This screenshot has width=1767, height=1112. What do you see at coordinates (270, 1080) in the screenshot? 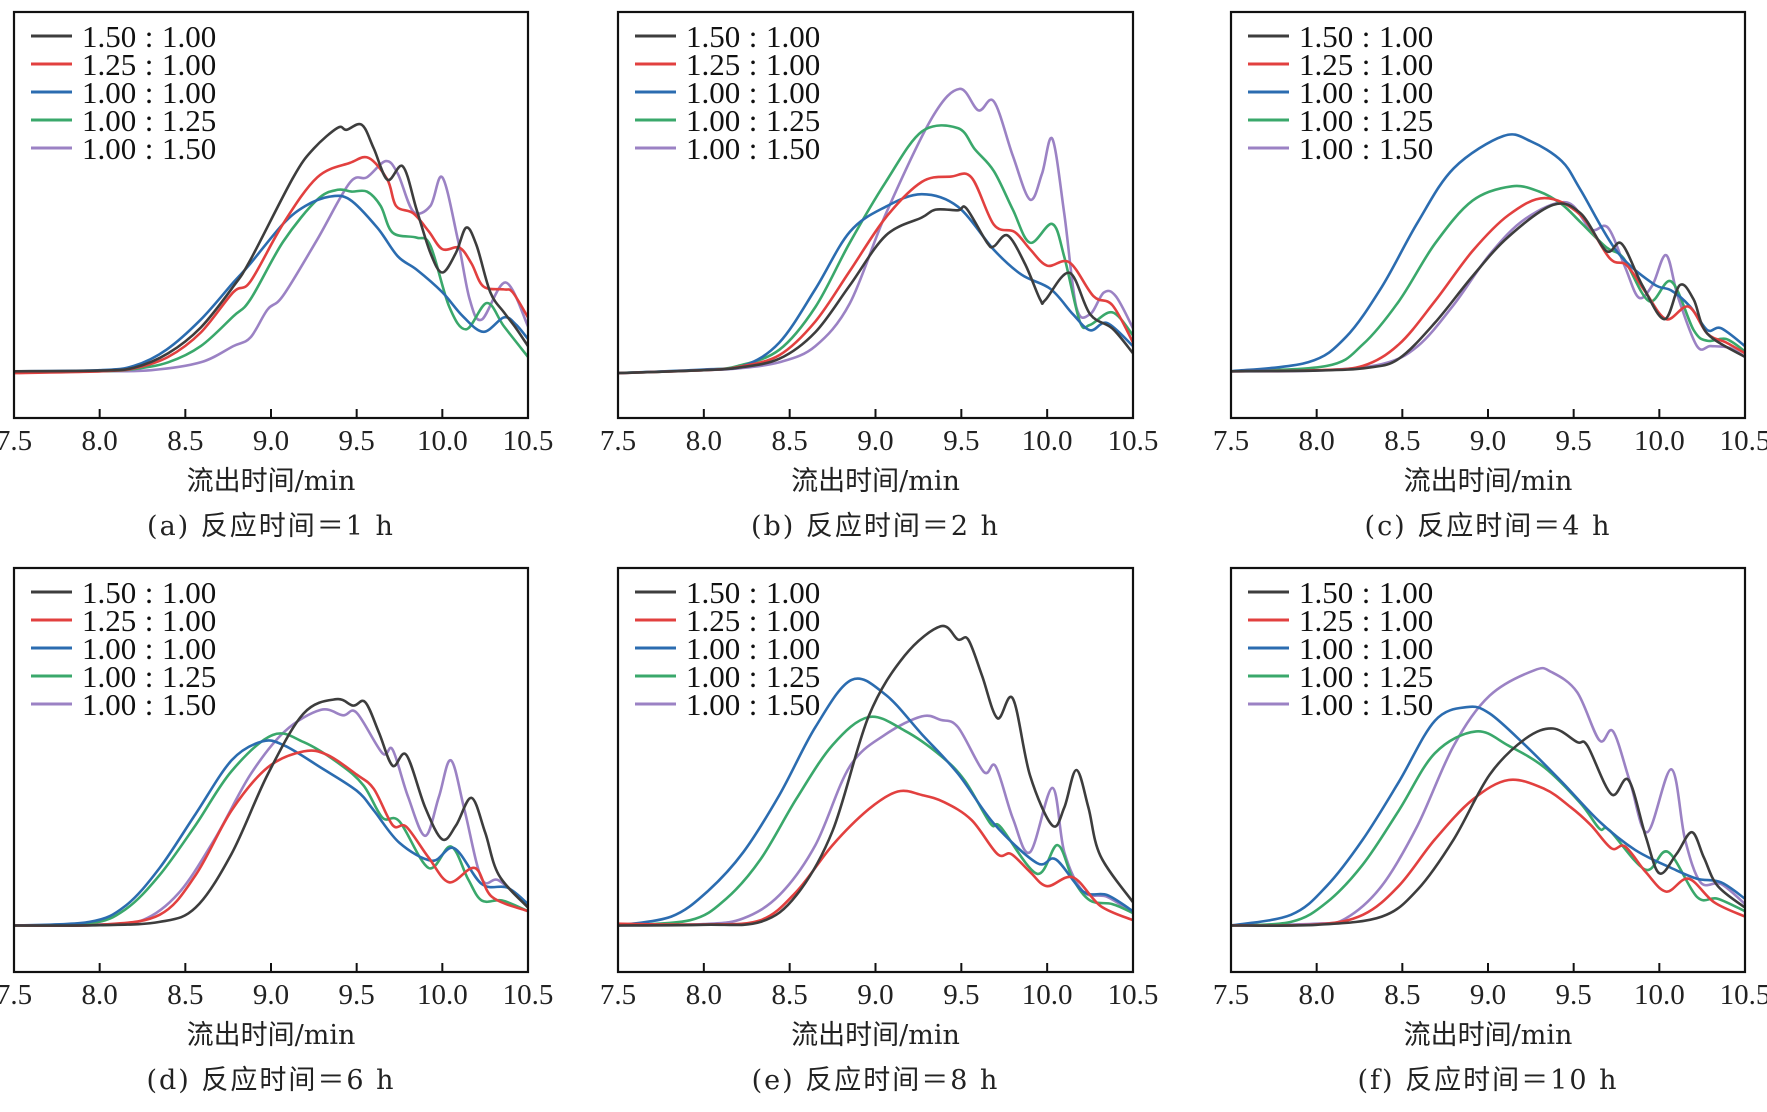
I see `panel-caption: (d) 反应时间＝6 h` at bounding box center [270, 1080].